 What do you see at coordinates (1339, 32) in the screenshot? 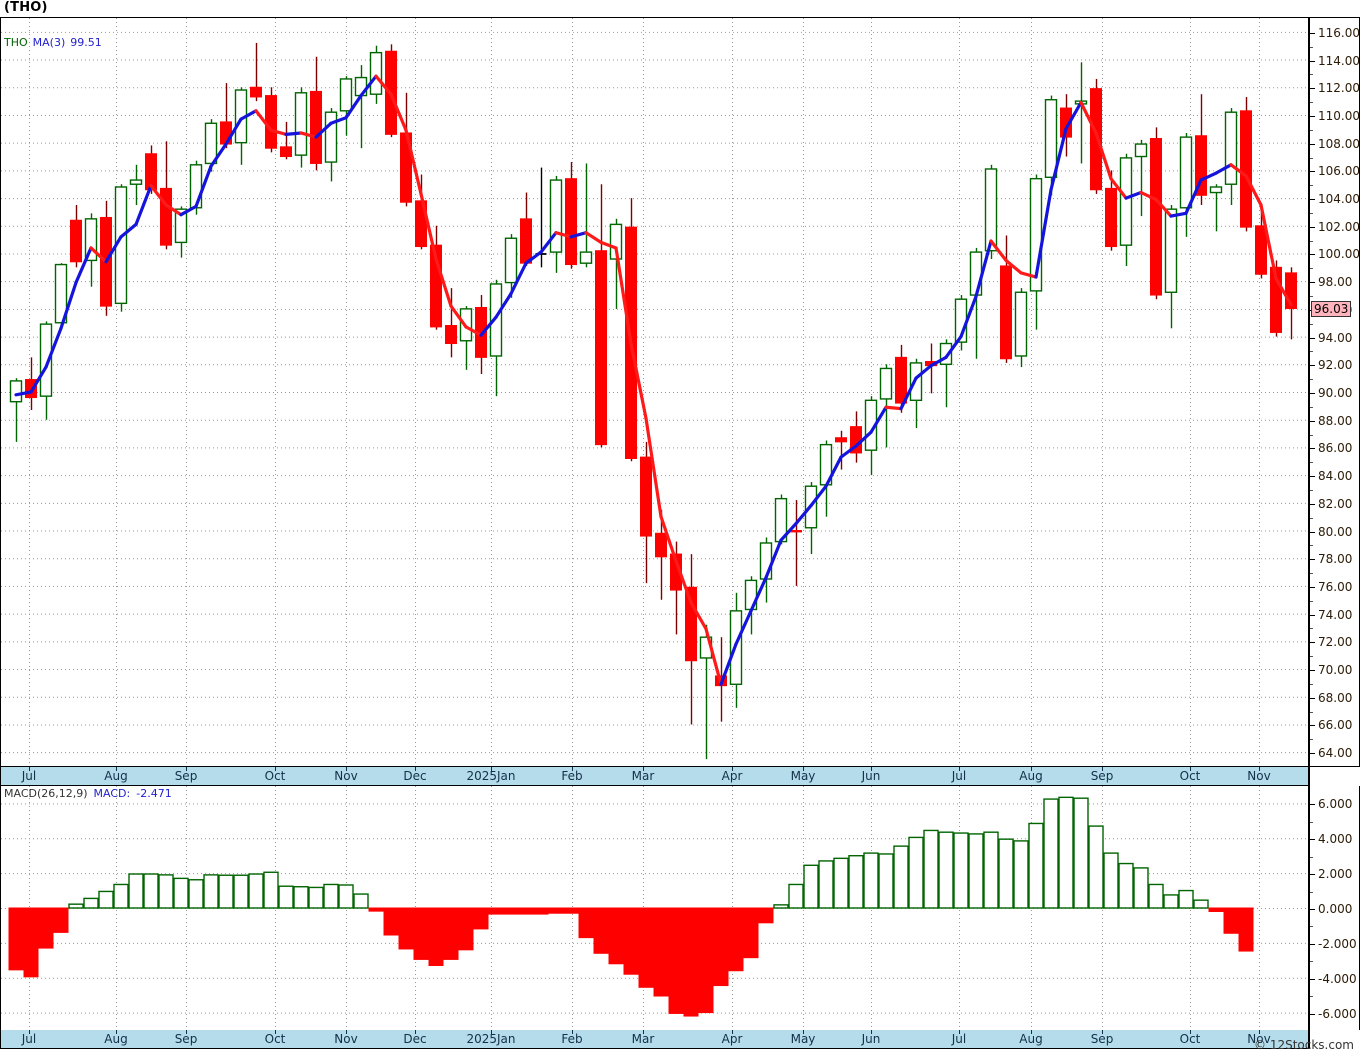
I see `price-axis-label: 116.00` at bounding box center [1339, 32].